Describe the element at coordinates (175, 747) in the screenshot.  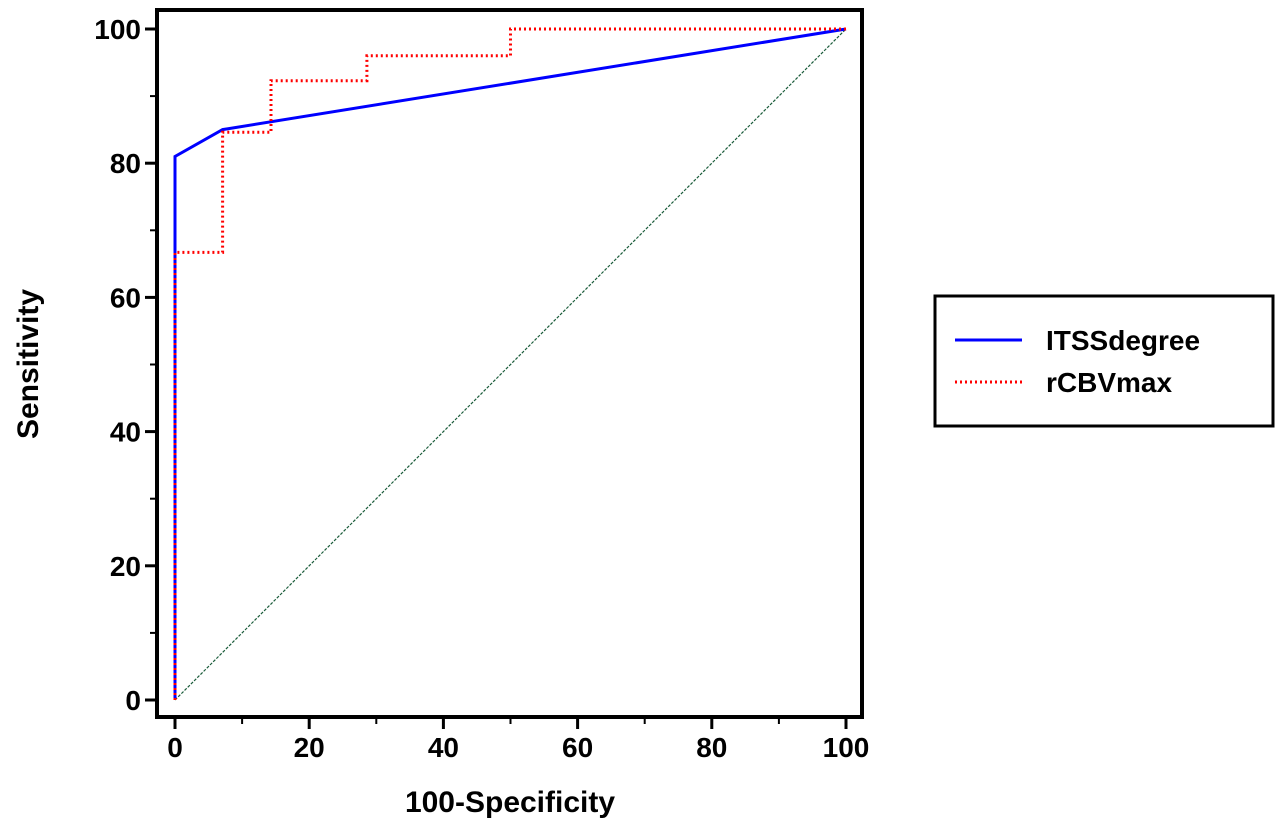
I see `x-tick-label-0: 0` at that location.